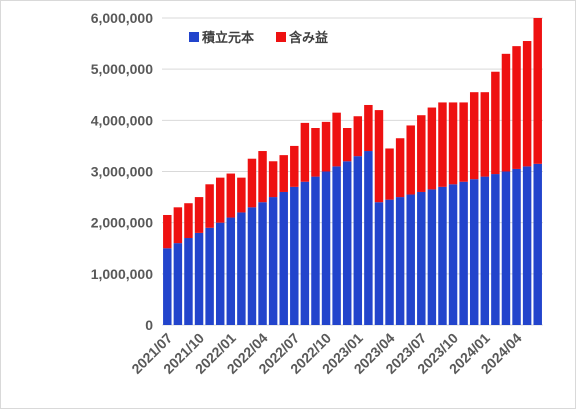 This screenshot has width=576, height=409. I want to click on legend: 積立元本 含み益, so click(258, 38).